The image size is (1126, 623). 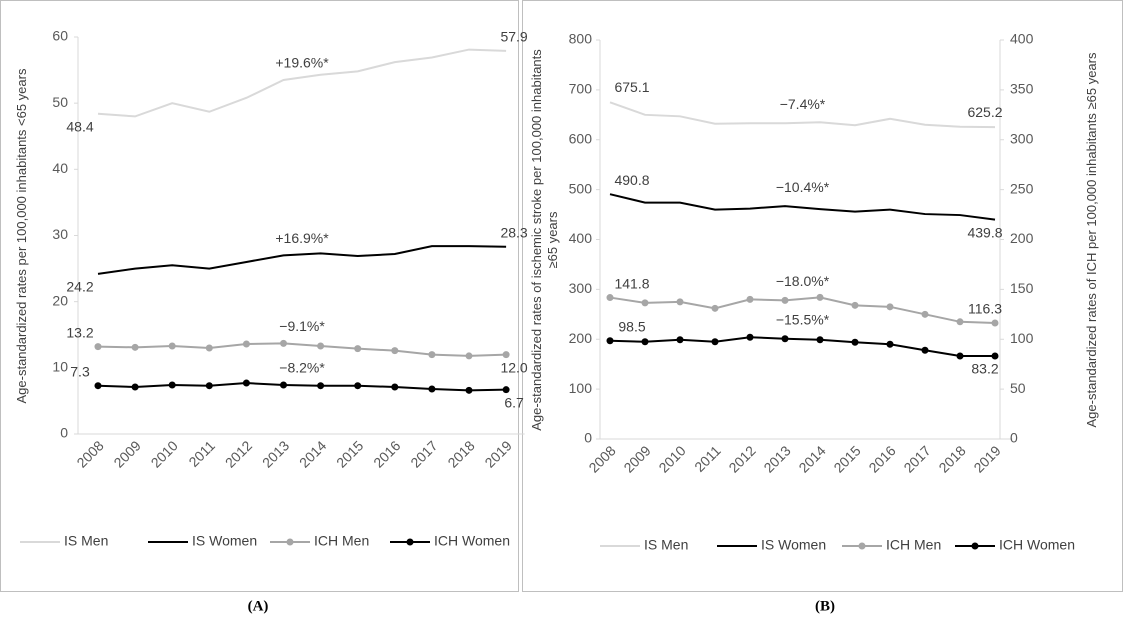 I want to click on y2-tick-label: 0, so click(x=1014, y=438).